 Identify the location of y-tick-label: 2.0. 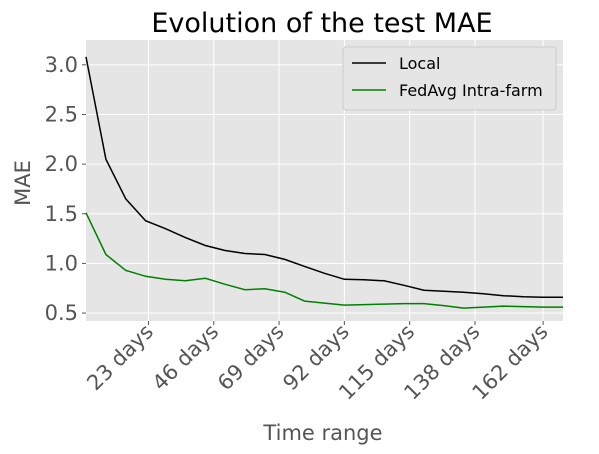
(61, 164).